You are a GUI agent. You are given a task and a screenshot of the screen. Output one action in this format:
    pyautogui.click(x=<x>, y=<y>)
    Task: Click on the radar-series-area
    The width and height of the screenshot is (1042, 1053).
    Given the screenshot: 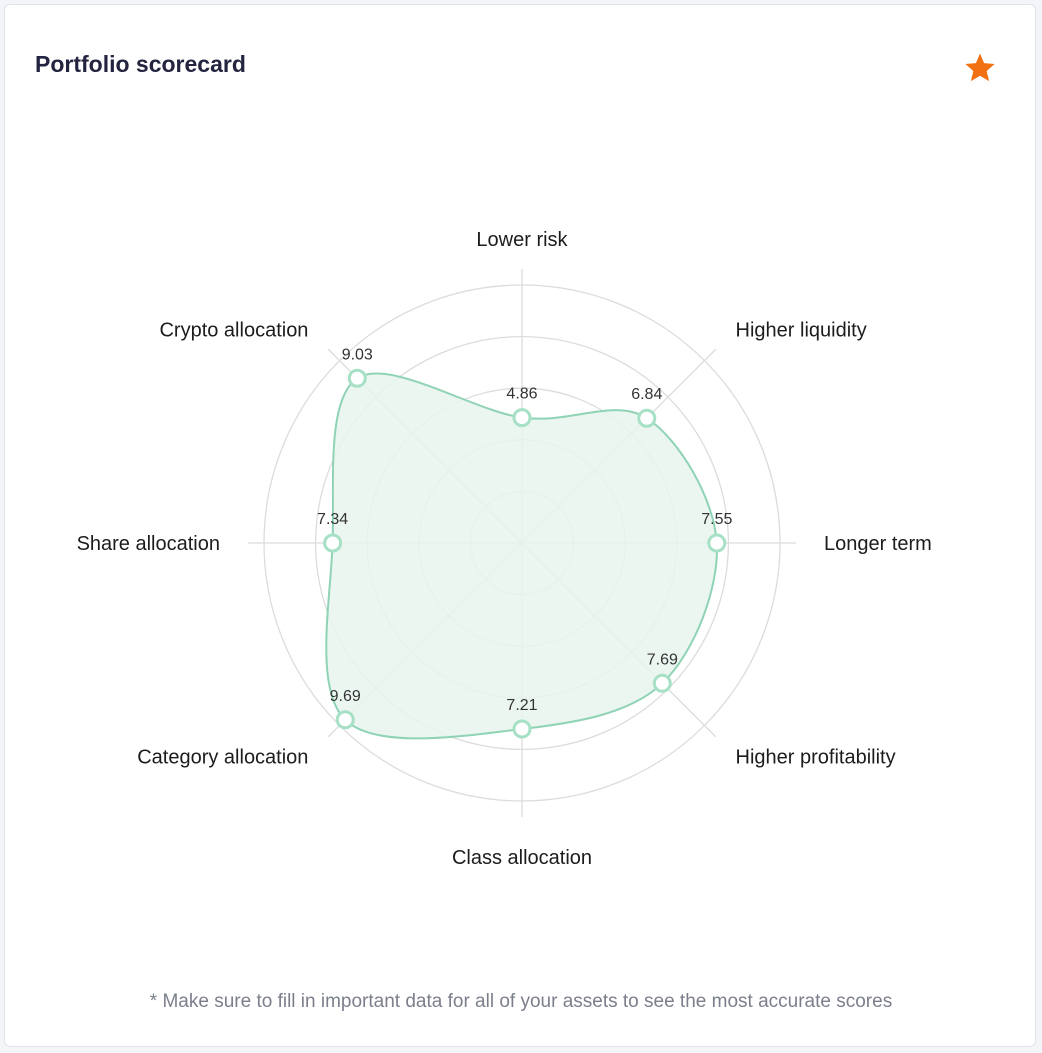 What is the action you would take?
    pyautogui.click(x=521, y=556)
    